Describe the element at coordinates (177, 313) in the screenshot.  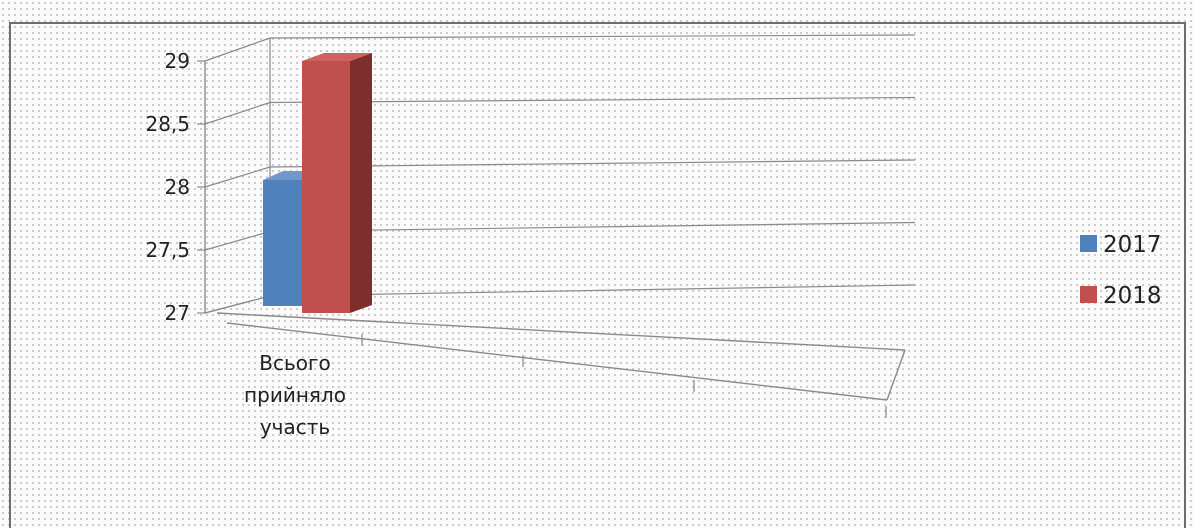
I see `y-tick-label: 27` at that location.